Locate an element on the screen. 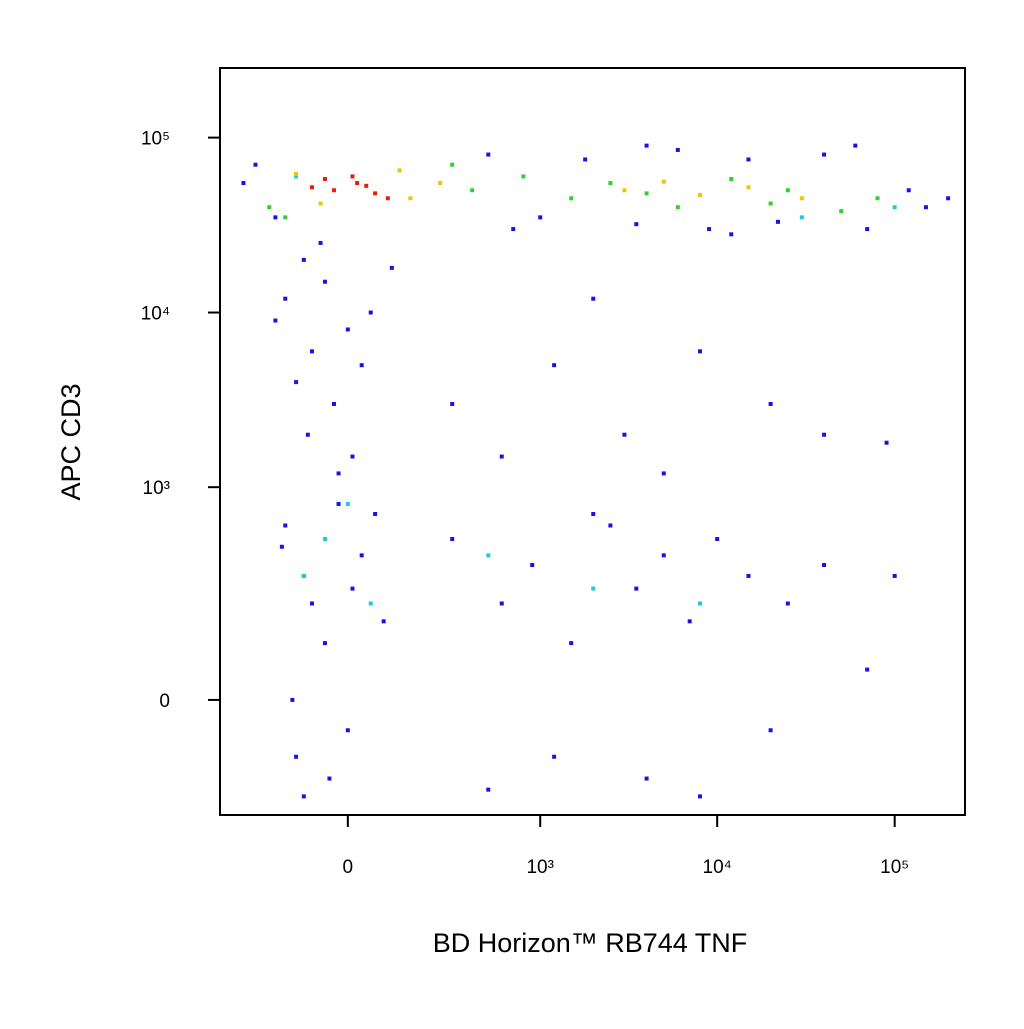 The height and width of the screenshot is (1029, 1024). y-tick-label: 10⁵ is located at coordinates (155, 139).